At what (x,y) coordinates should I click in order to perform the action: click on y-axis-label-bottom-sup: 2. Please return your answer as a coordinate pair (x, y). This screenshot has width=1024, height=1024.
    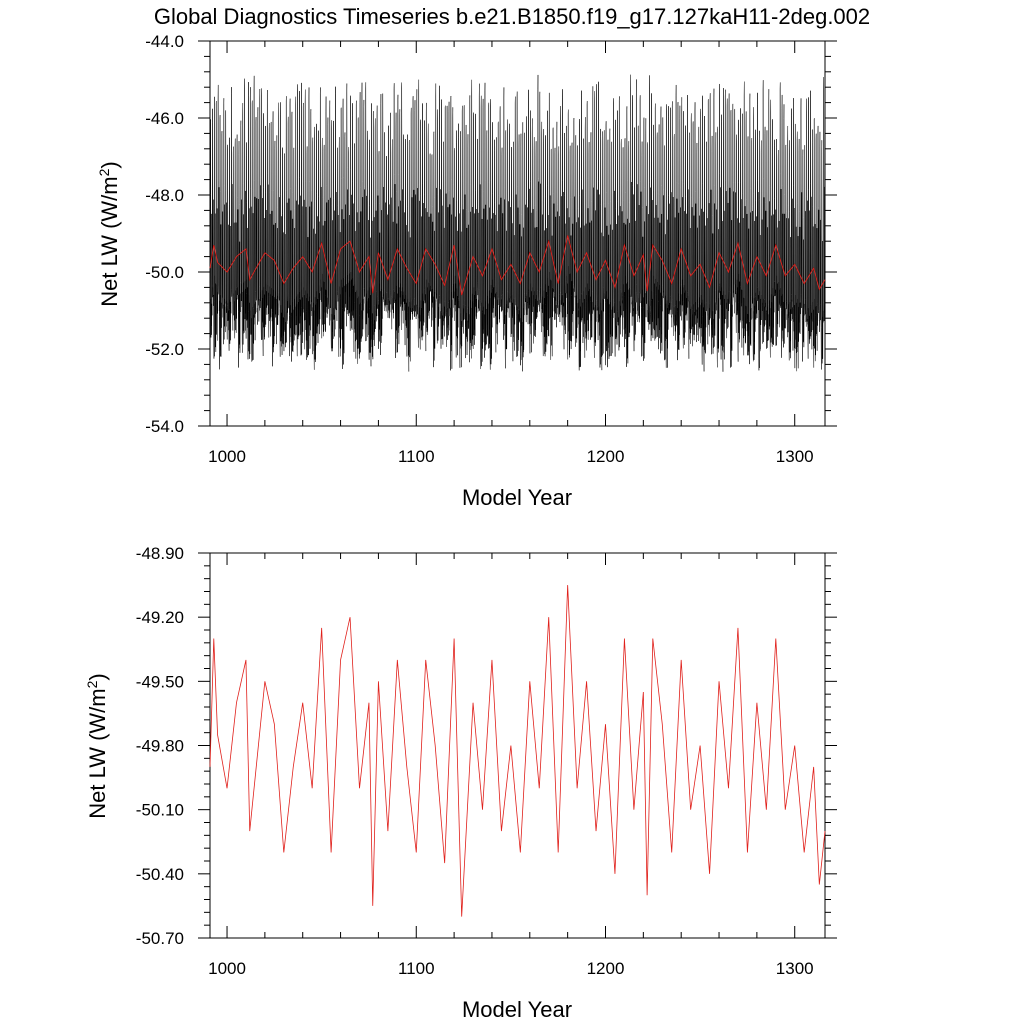
    Looking at the image, I should click on (92, 684).